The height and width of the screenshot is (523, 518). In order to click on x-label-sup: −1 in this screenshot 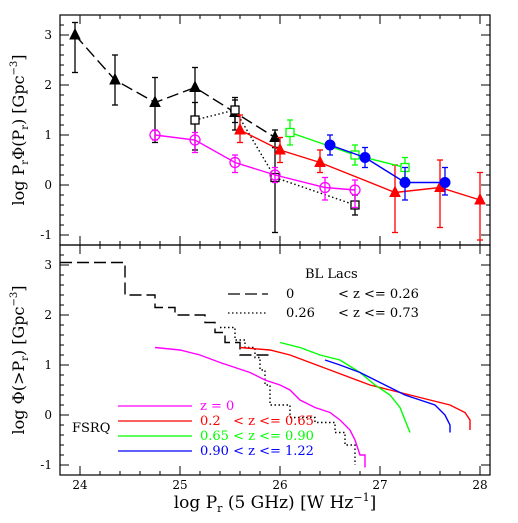, I will do `click(361, 497)`.